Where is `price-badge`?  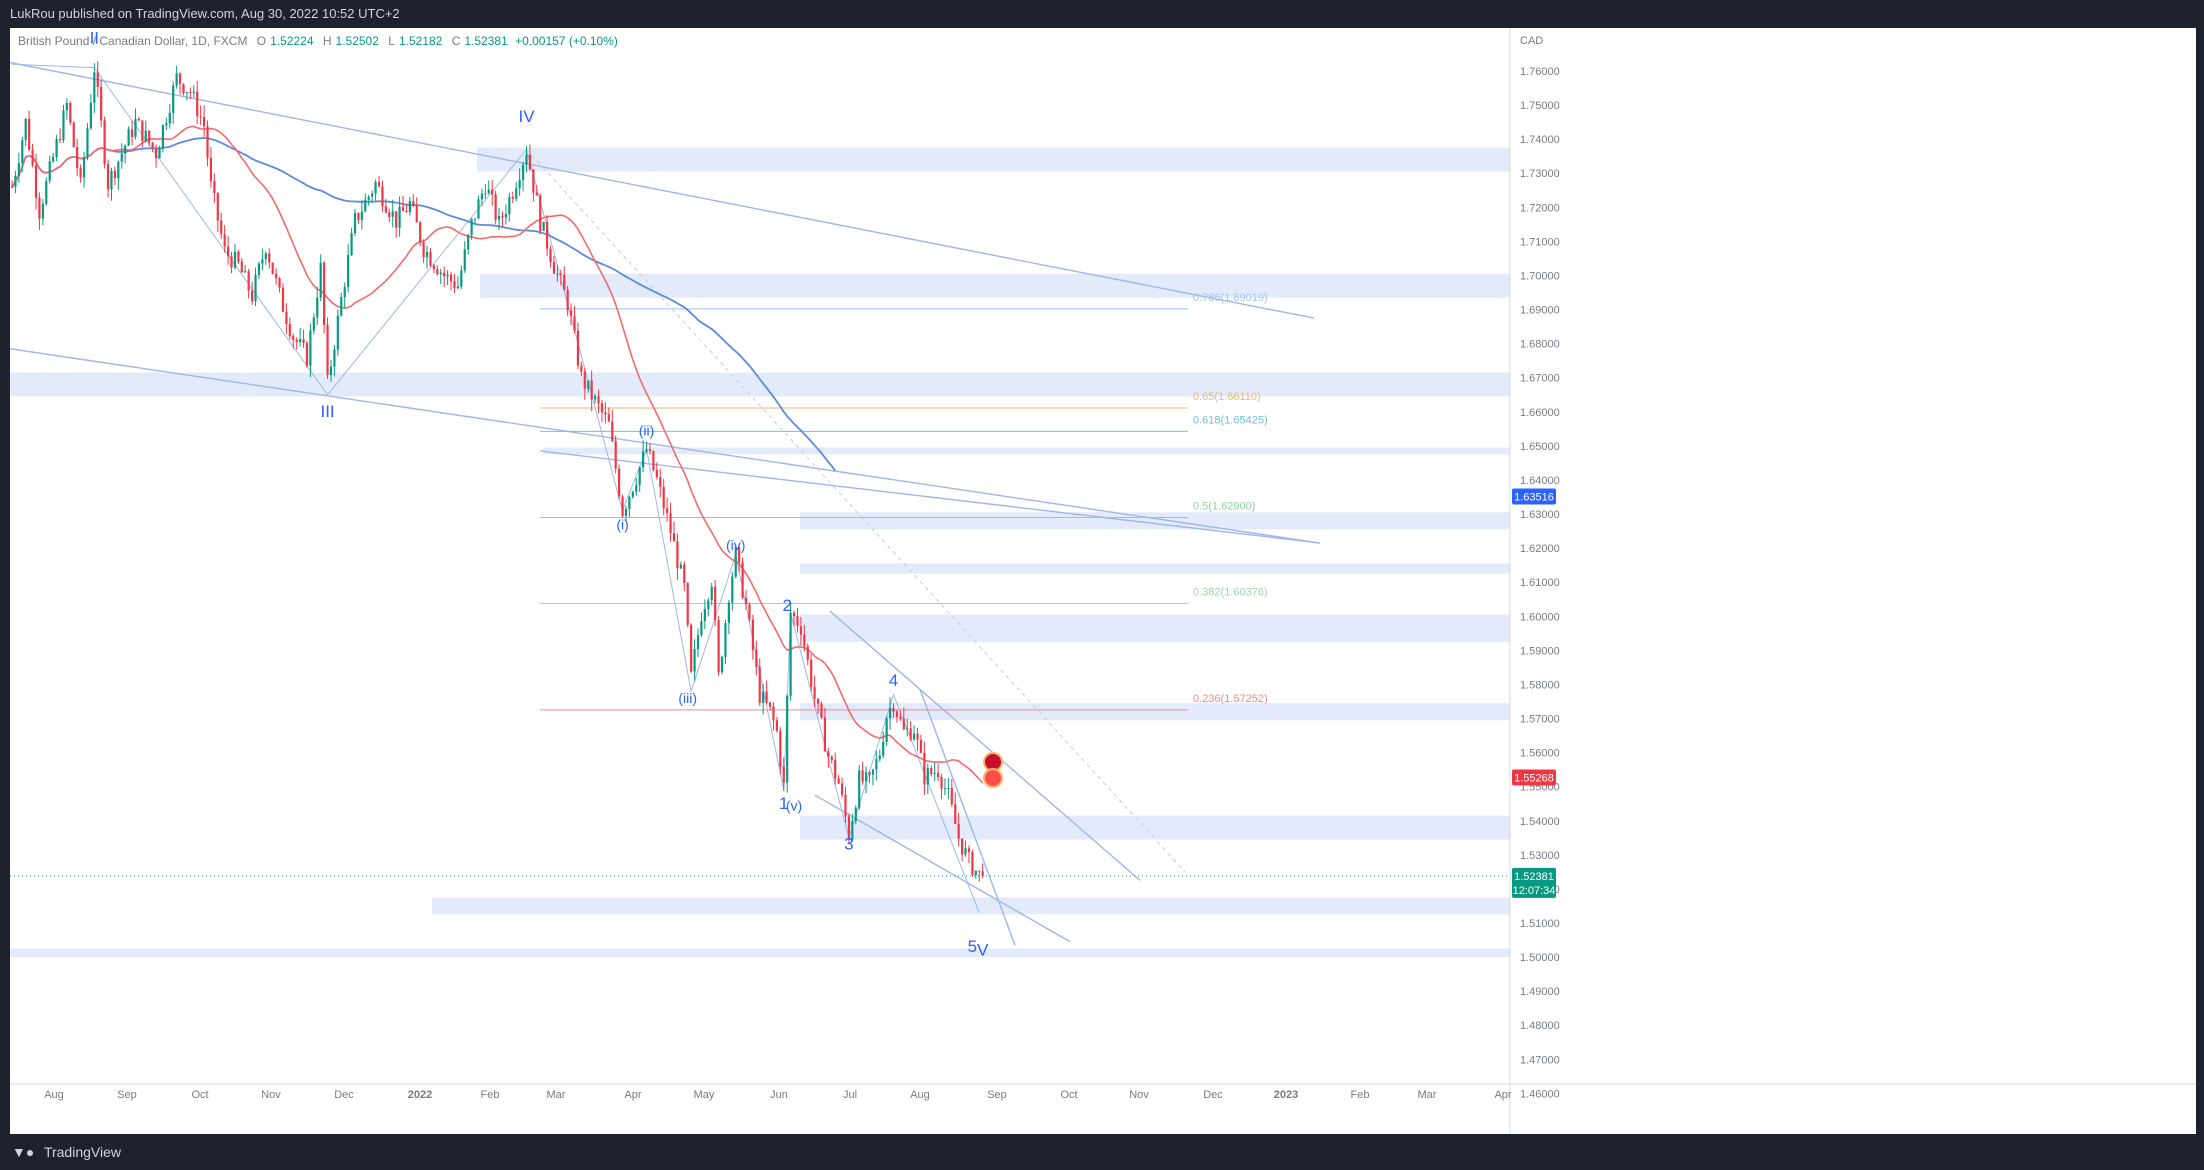 price-badge is located at coordinates (1534, 496).